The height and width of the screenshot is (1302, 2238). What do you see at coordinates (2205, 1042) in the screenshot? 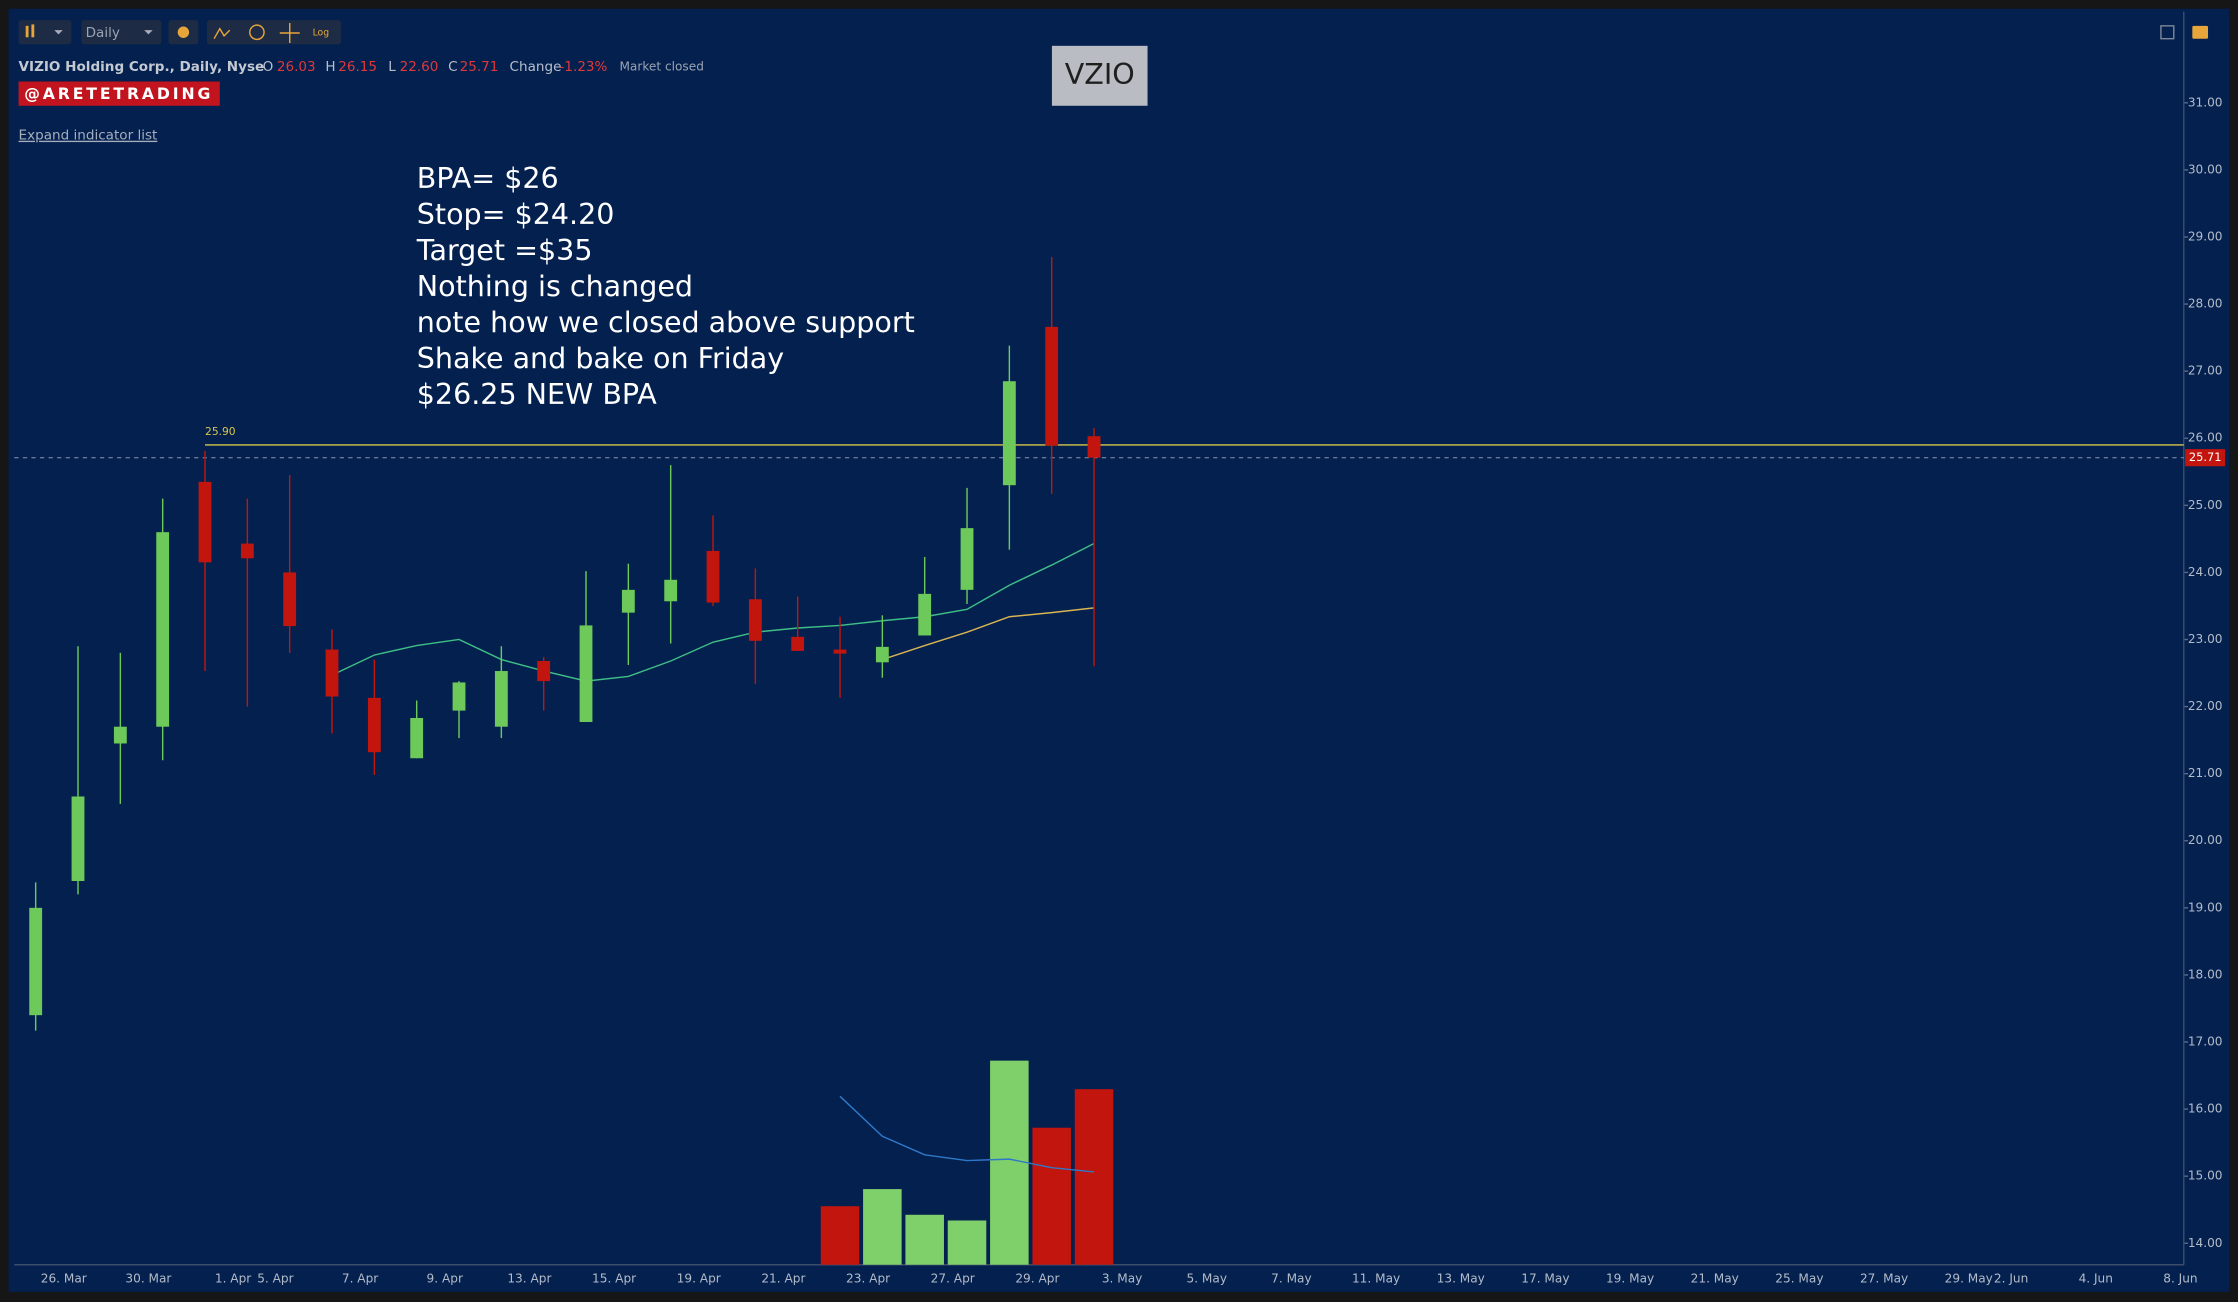
I see `y-tick-label: 17.00` at bounding box center [2205, 1042].